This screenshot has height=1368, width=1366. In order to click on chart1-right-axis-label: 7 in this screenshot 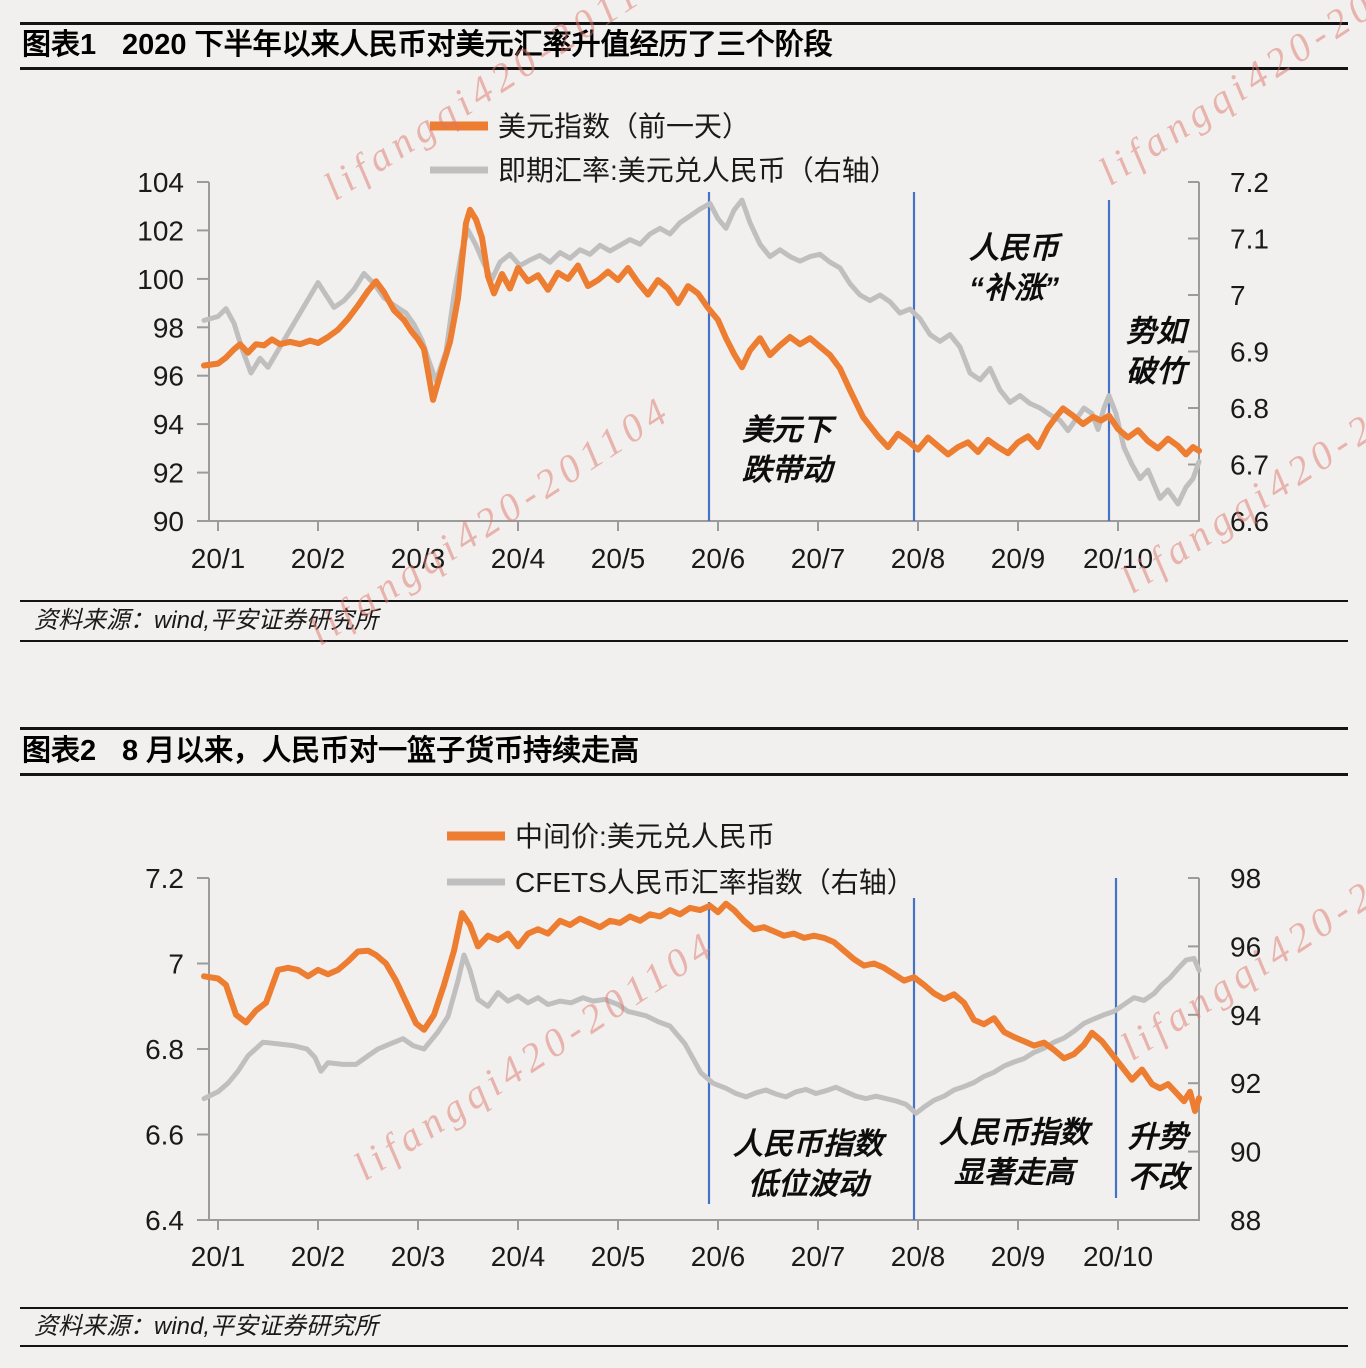, I will do `click(1238, 295)`.